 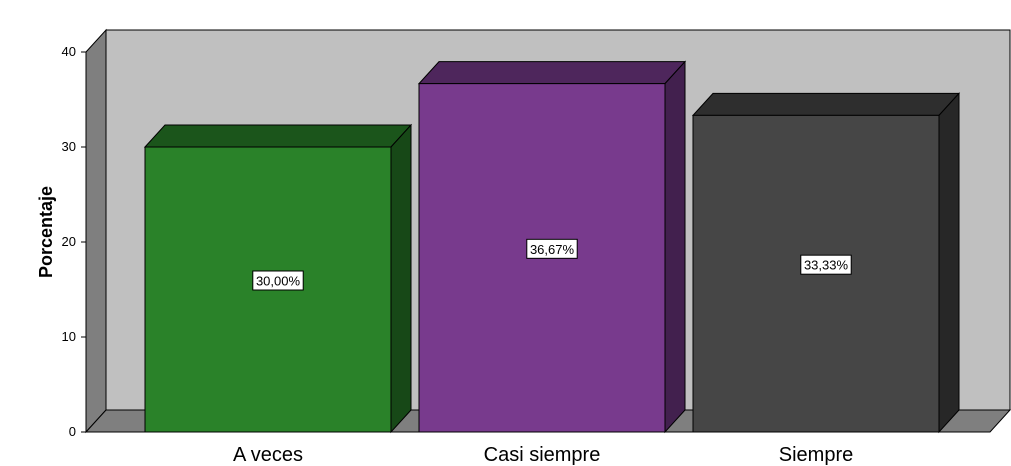 What do you see at coordinates (96, 231) in the screenshot?
I see `side-wall` at bounding box center [96, 231].